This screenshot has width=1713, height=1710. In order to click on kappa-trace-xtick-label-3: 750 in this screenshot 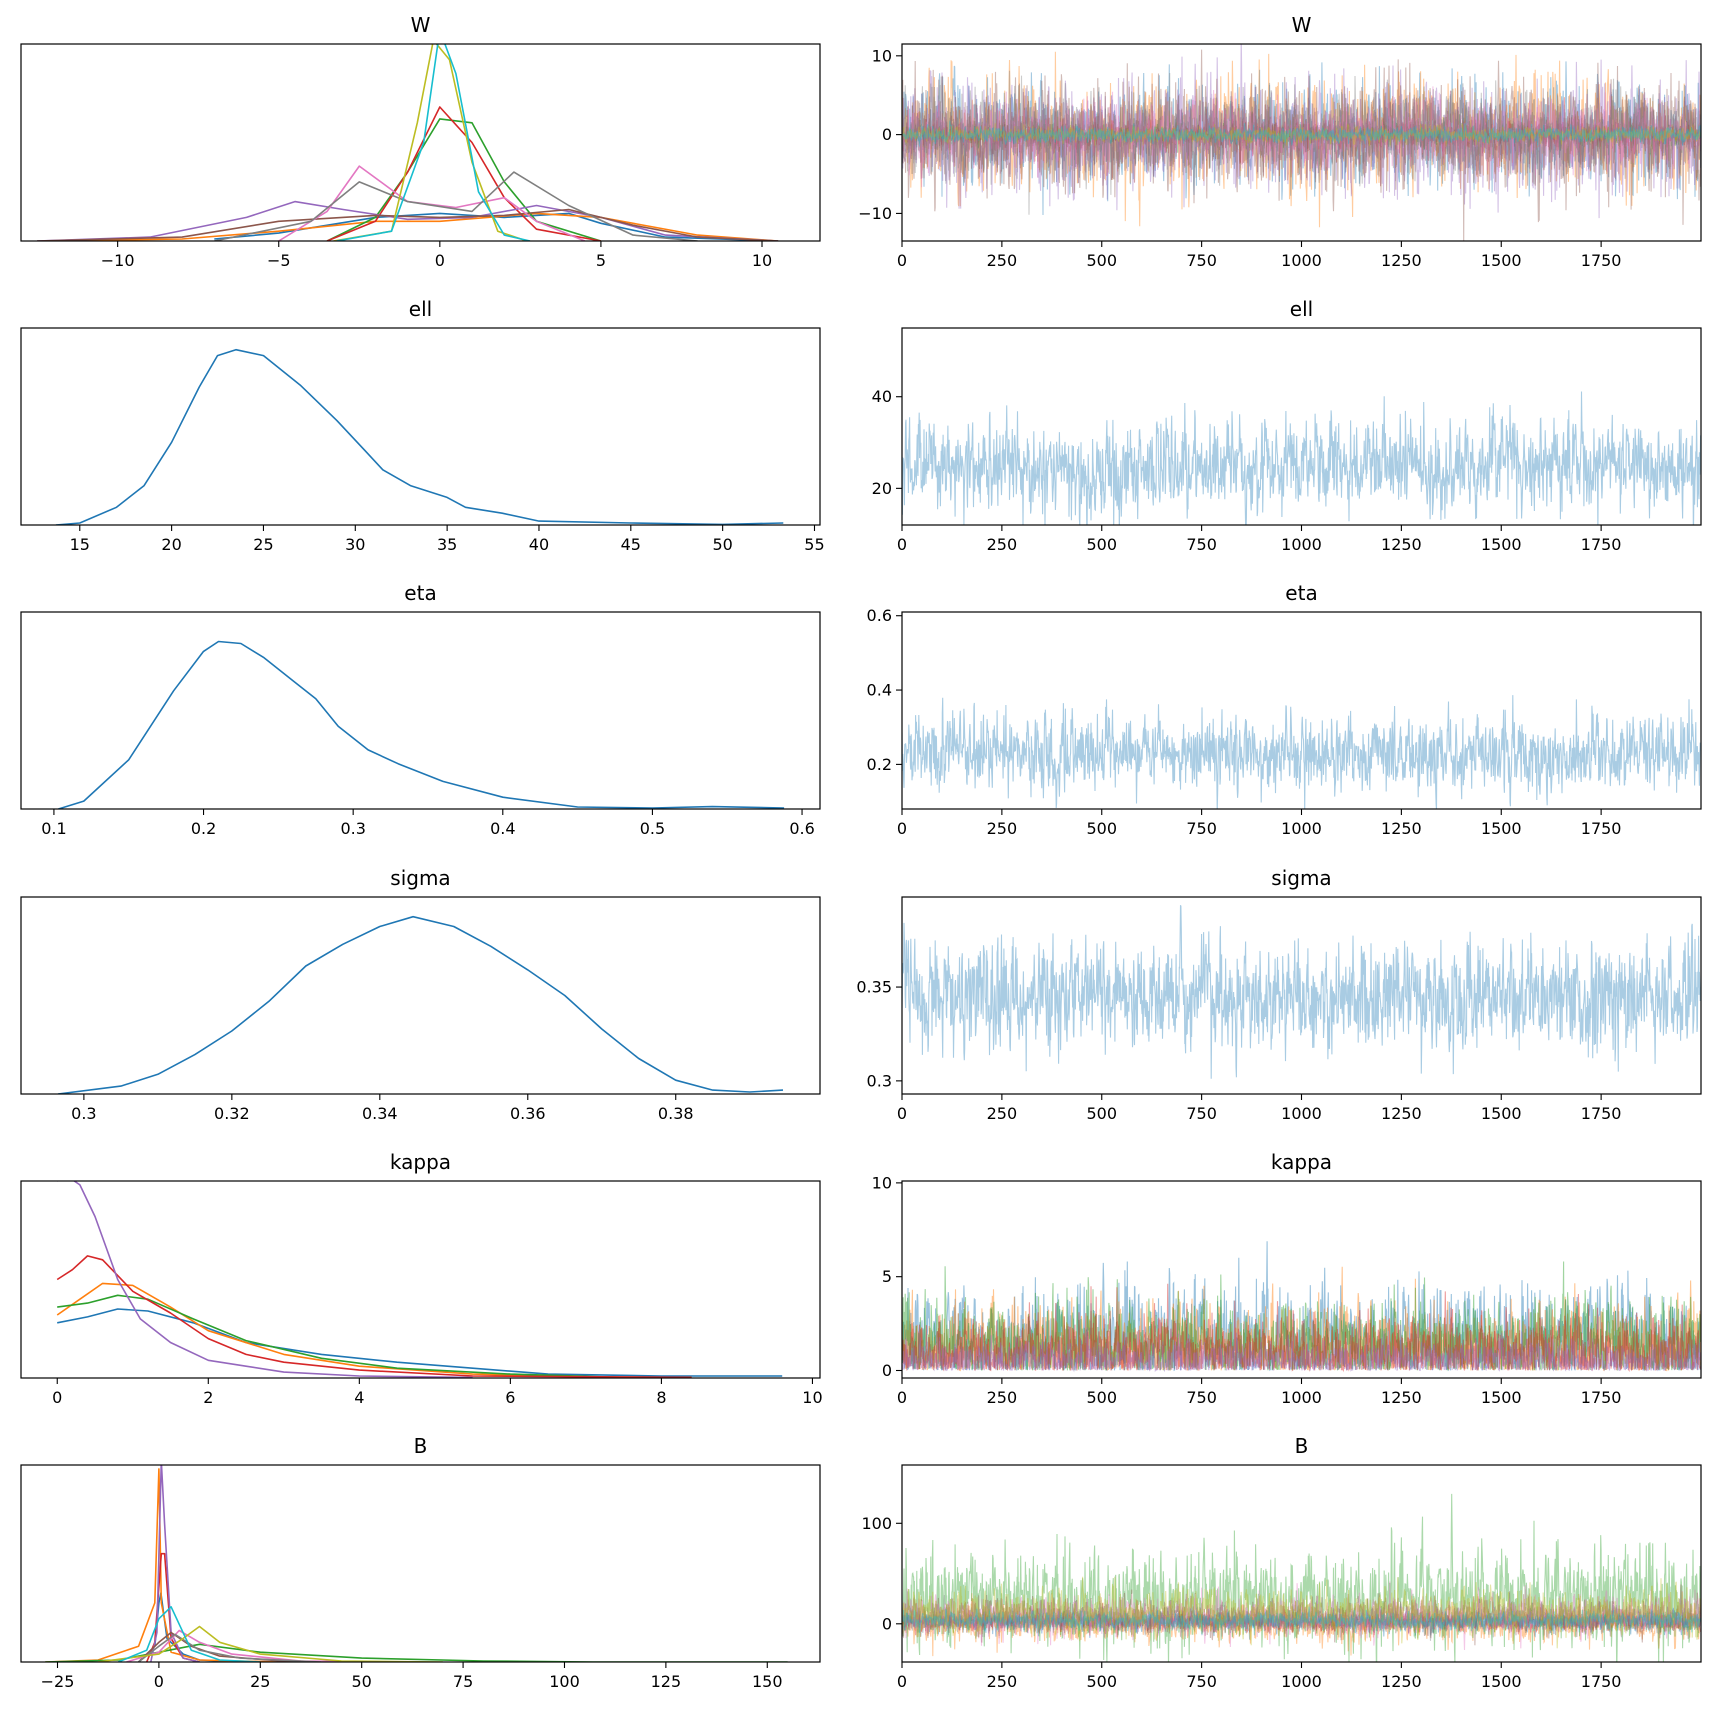, I will do `click(1201, 1397)`.